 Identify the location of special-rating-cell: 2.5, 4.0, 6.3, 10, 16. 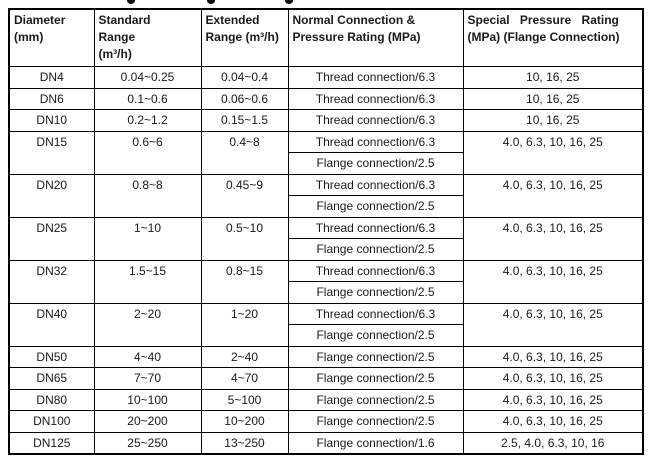
(553, 442).